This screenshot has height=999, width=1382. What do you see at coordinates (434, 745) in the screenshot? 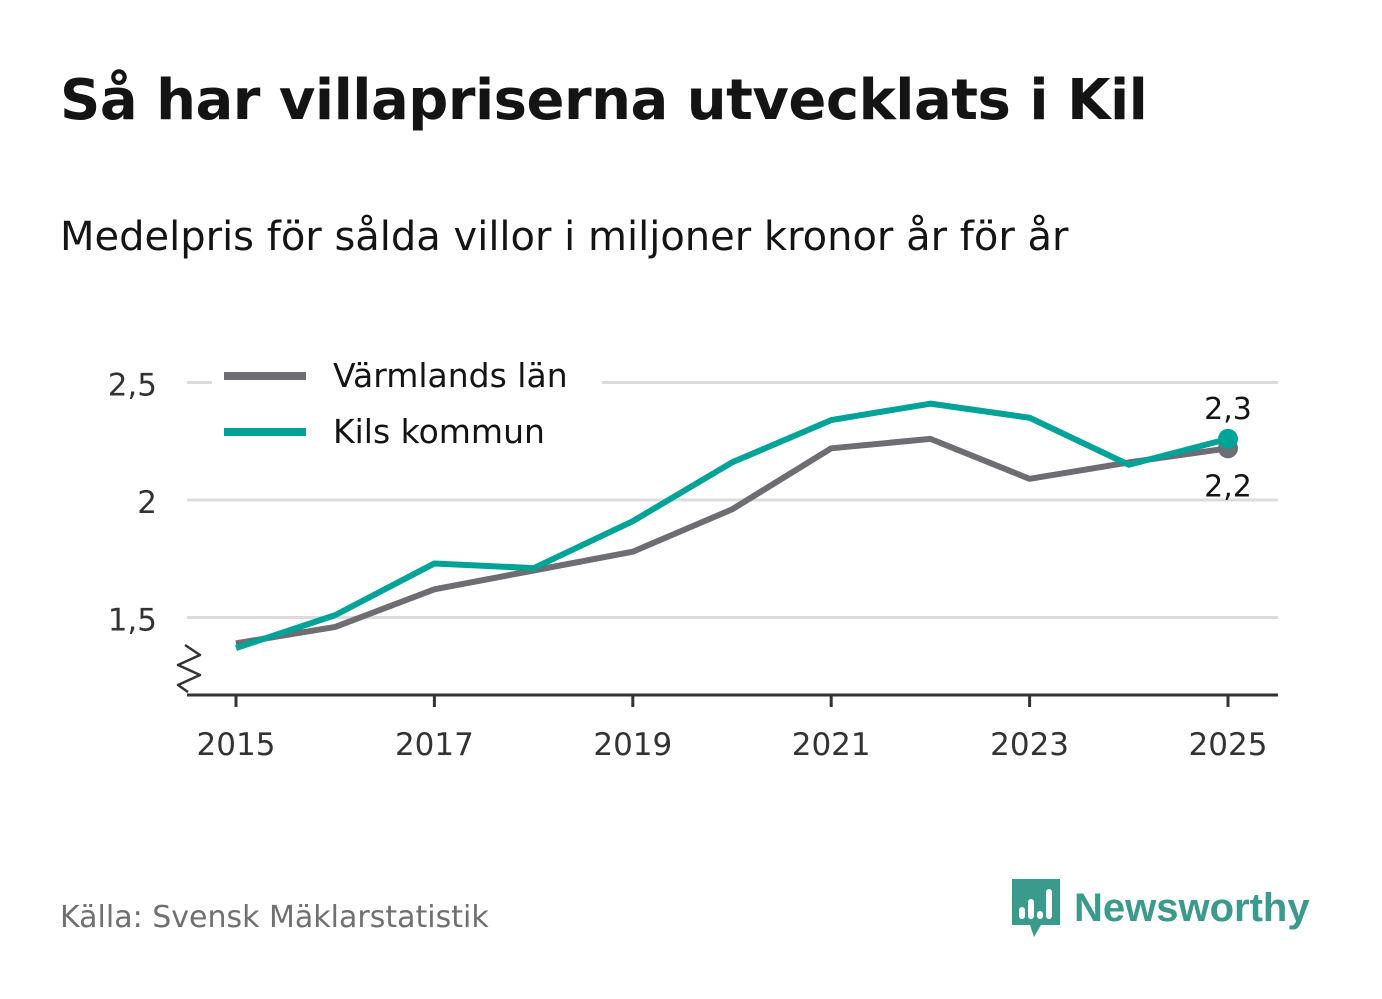
I see `x-tick-label: 2017` at bounding box center [434, 745].